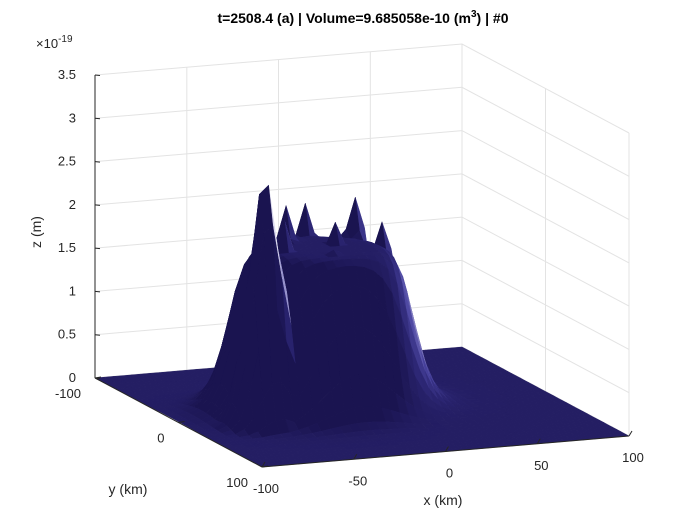 Image resolution: width=700 pixels, height=525 pixels. Describe the element at coordinates (266, 488) in the screenshot. I see `x-tick-label: -100` at that location.